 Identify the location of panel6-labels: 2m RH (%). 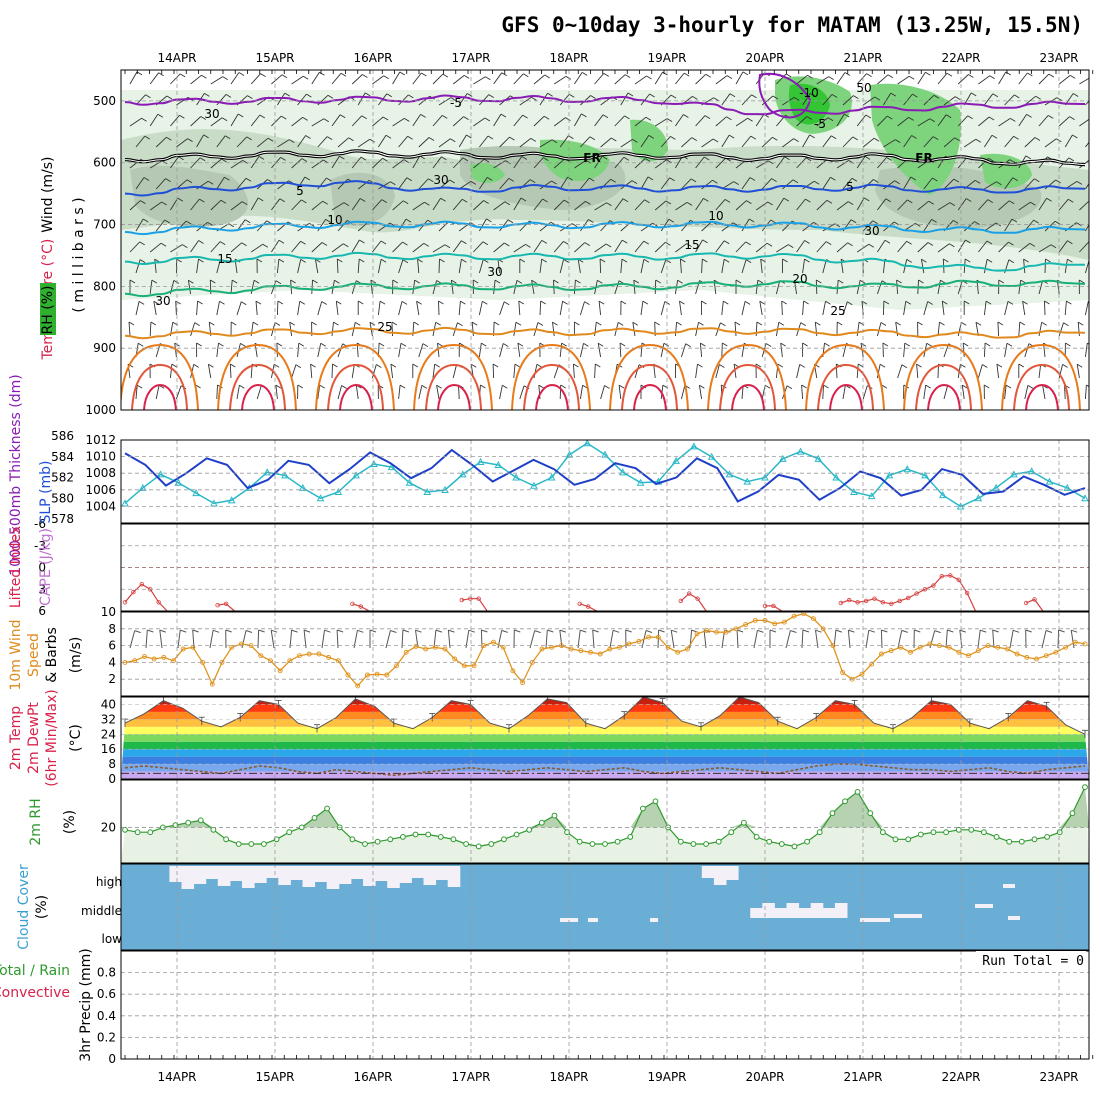
(53, 821).